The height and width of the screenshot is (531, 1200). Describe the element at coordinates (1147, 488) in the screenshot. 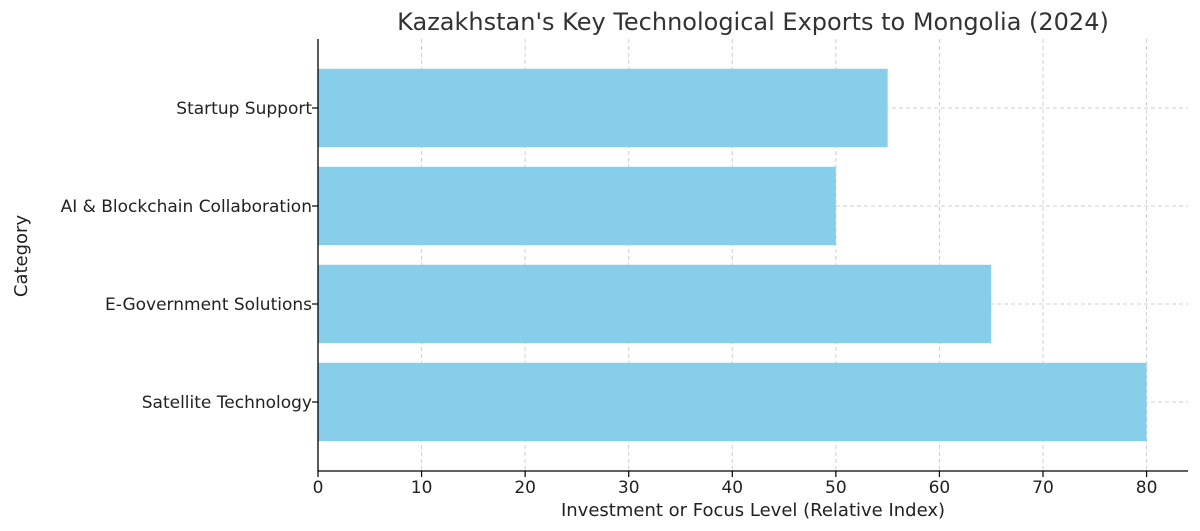

I see `x-tick-label: 80` at that location.